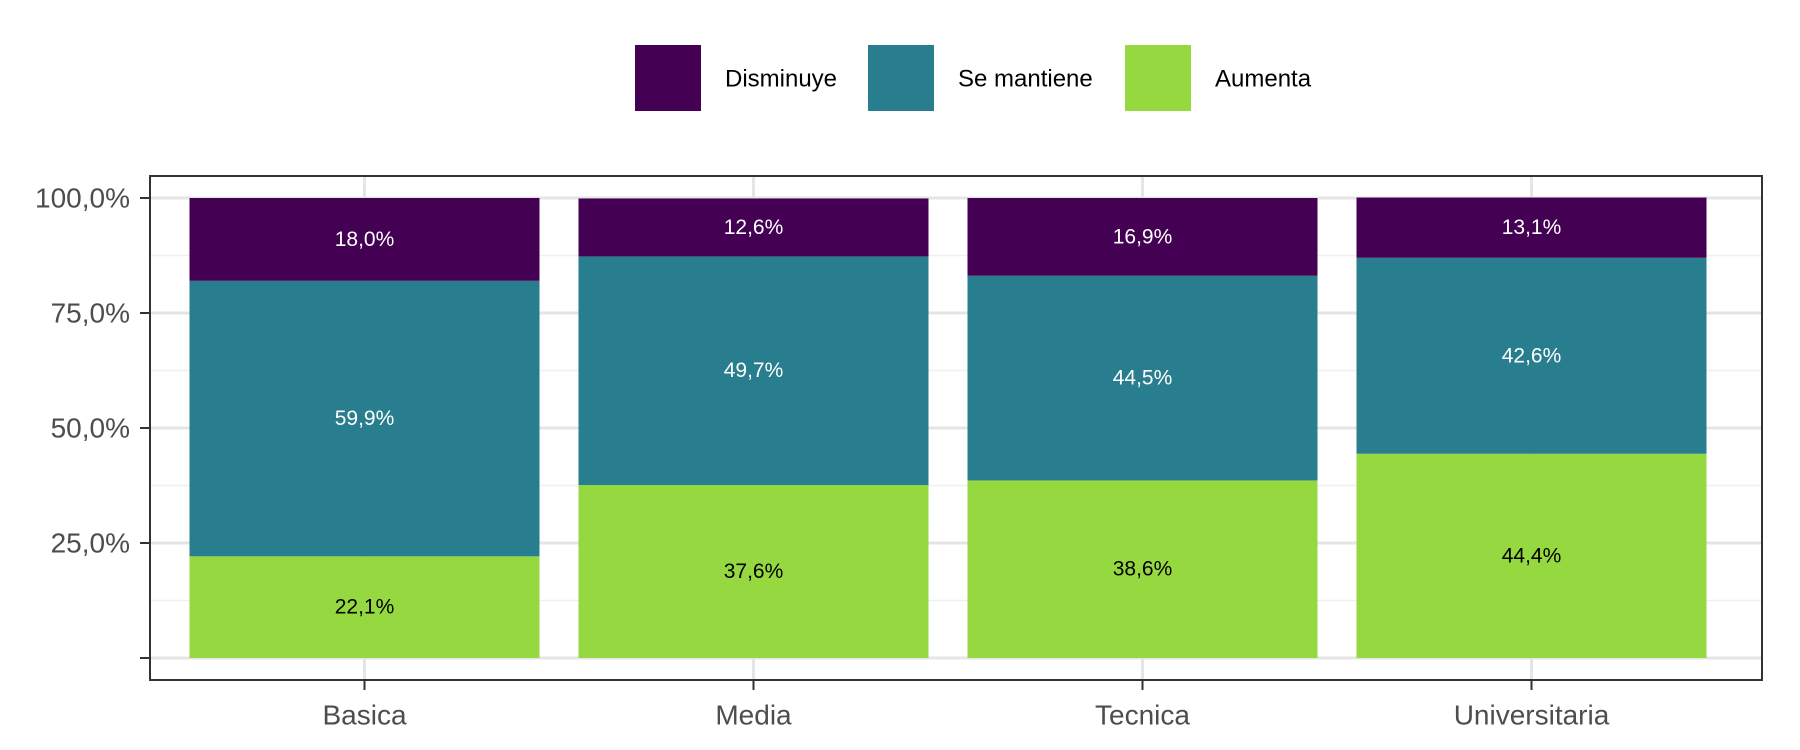 The width and height of the screenshot is (1800, 750). I want to click on data-label-universitaria-se-mantiene: 42,6%, so click(1532, 355).